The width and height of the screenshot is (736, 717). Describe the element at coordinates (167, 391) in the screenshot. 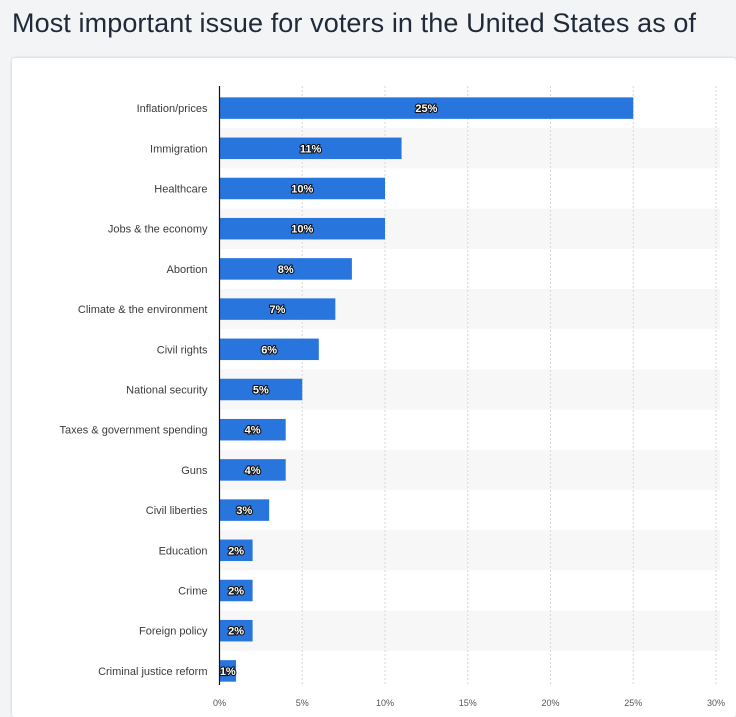

I see `category-label: National security` at that location.